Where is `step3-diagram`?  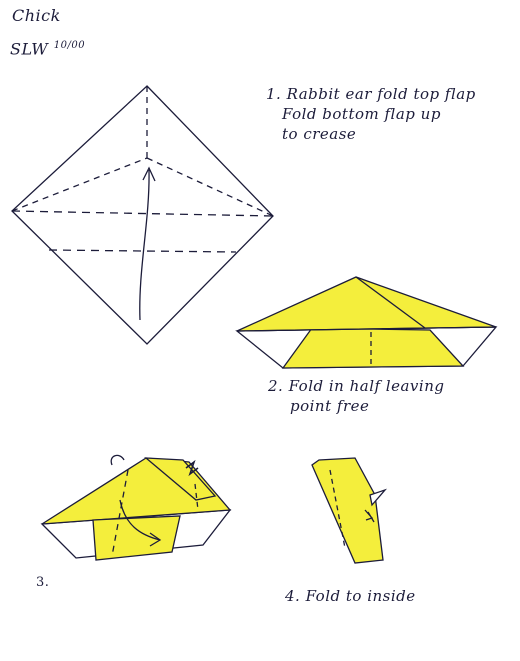 step3-diagram is located at coordinates (136, 507).